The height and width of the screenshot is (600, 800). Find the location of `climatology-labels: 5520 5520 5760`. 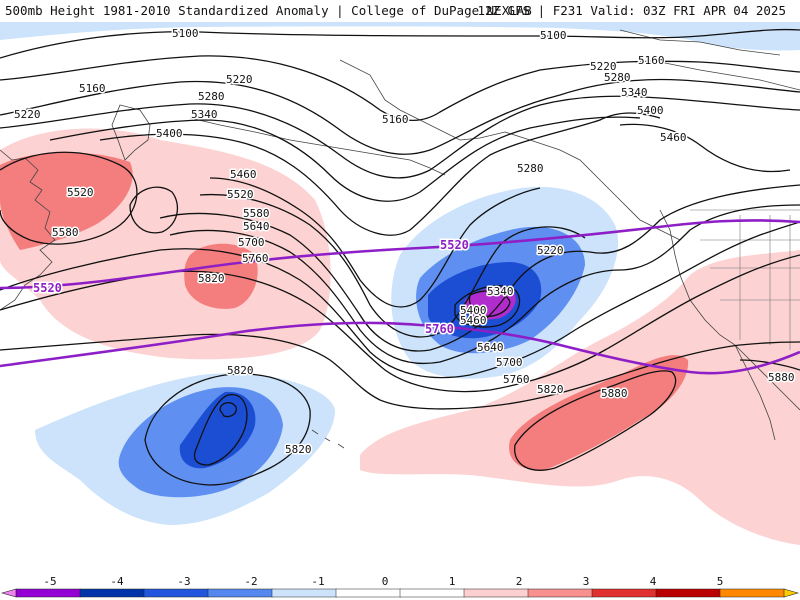

climatology-labels: 5520 5520 5760 is located at coordinates (251, 287).